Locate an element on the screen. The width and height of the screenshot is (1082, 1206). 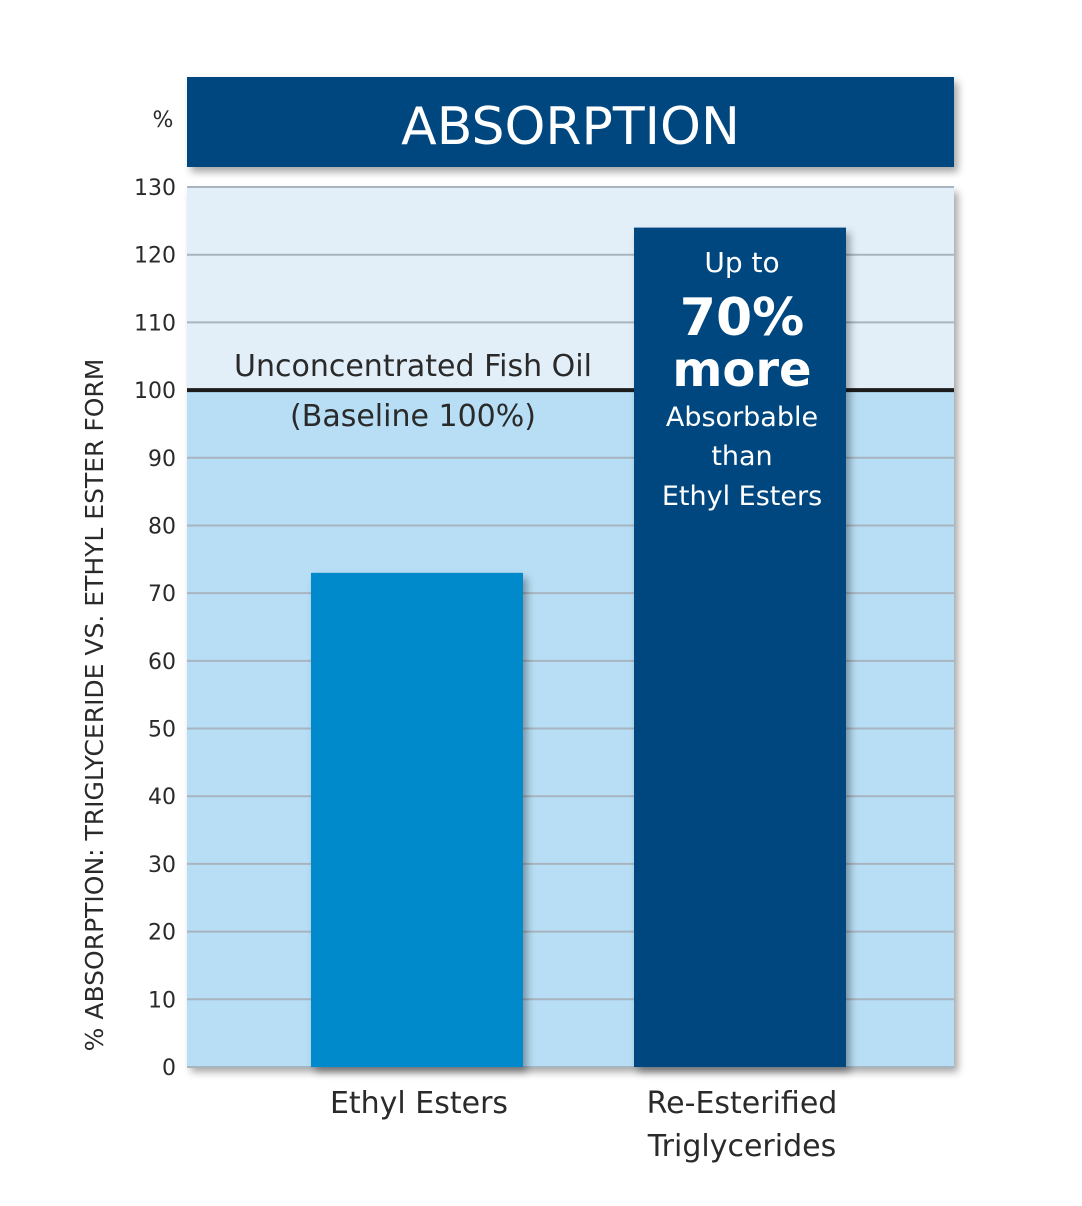
y-tick-label: 80 is located at coordinates (162, 526).